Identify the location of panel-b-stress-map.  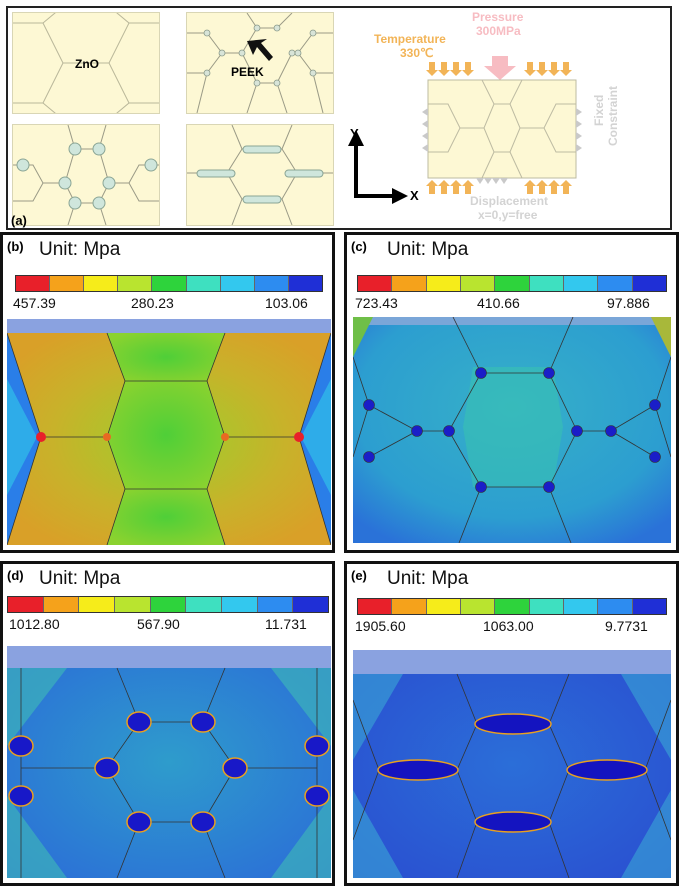
(169, 432).